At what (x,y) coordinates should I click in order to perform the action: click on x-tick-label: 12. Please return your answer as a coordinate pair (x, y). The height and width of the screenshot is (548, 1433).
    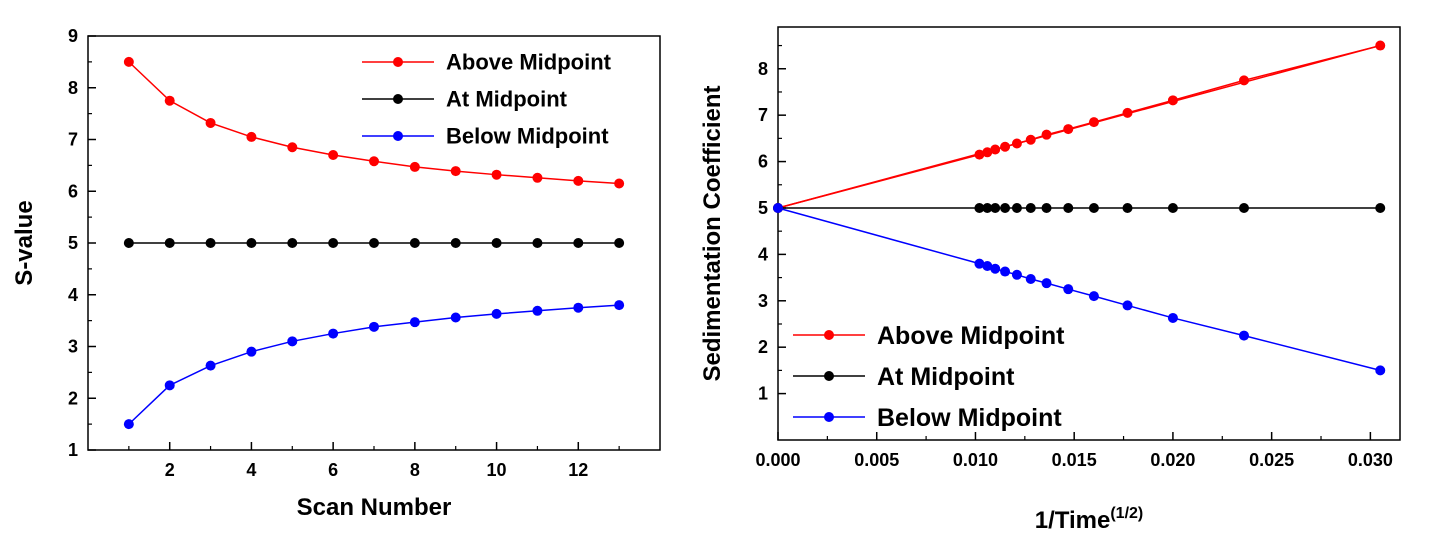
    Looking at the image, I should click on (578, 470).